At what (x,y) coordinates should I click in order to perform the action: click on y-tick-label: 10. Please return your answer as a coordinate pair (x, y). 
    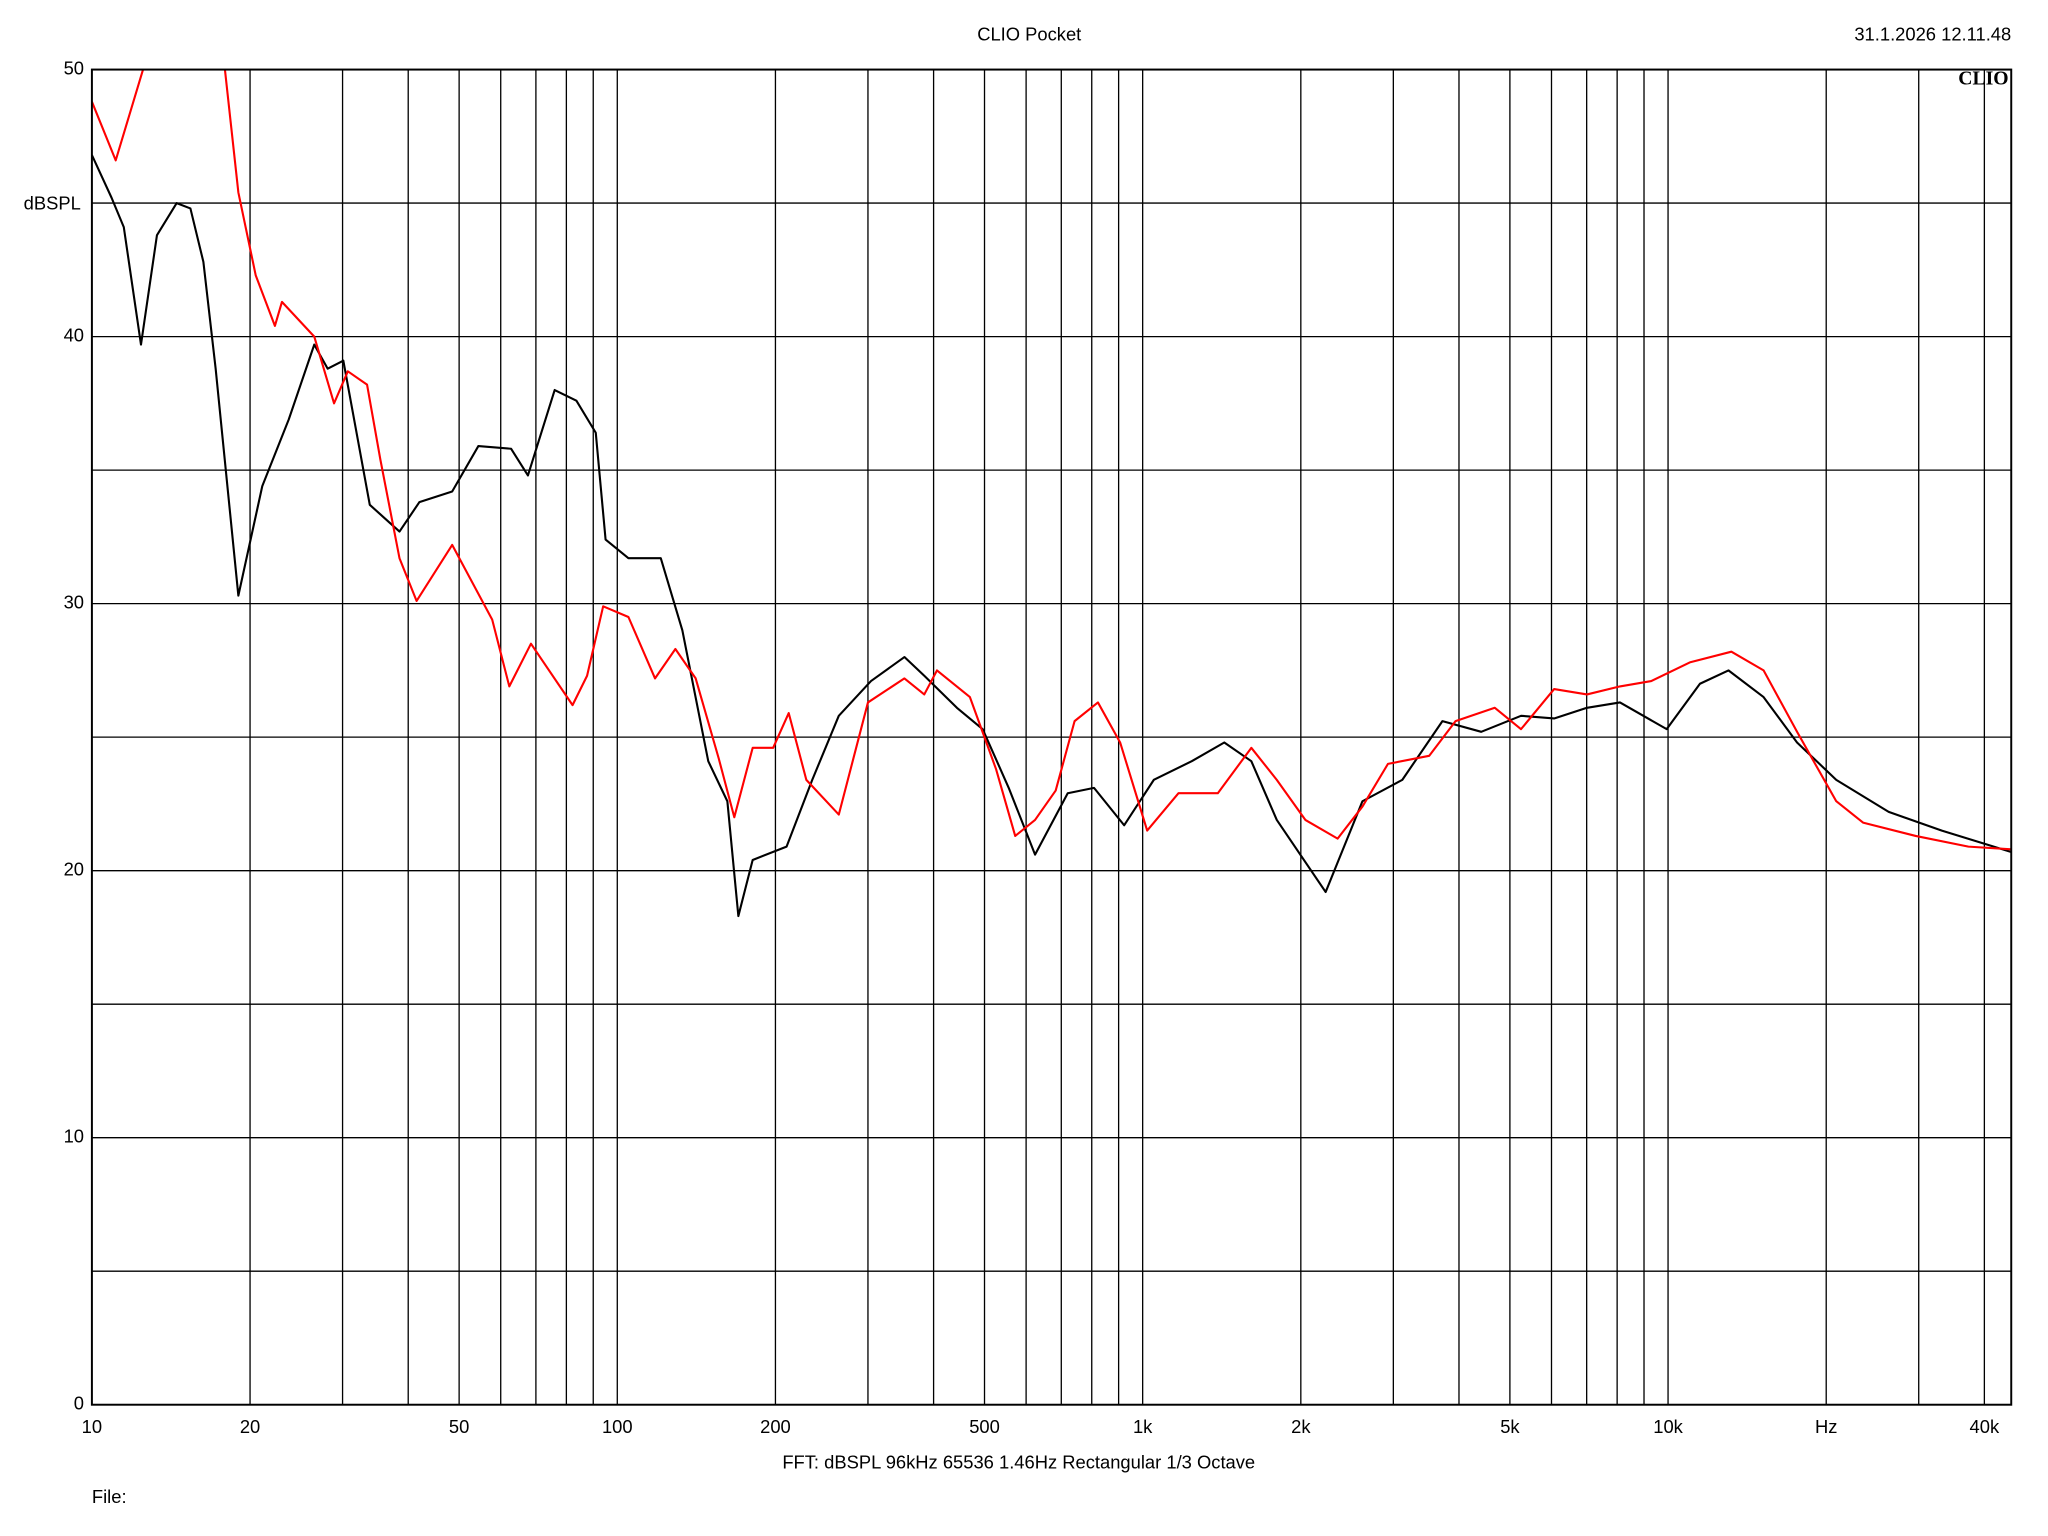
    Looking at the image, I should click on (74, 1136).